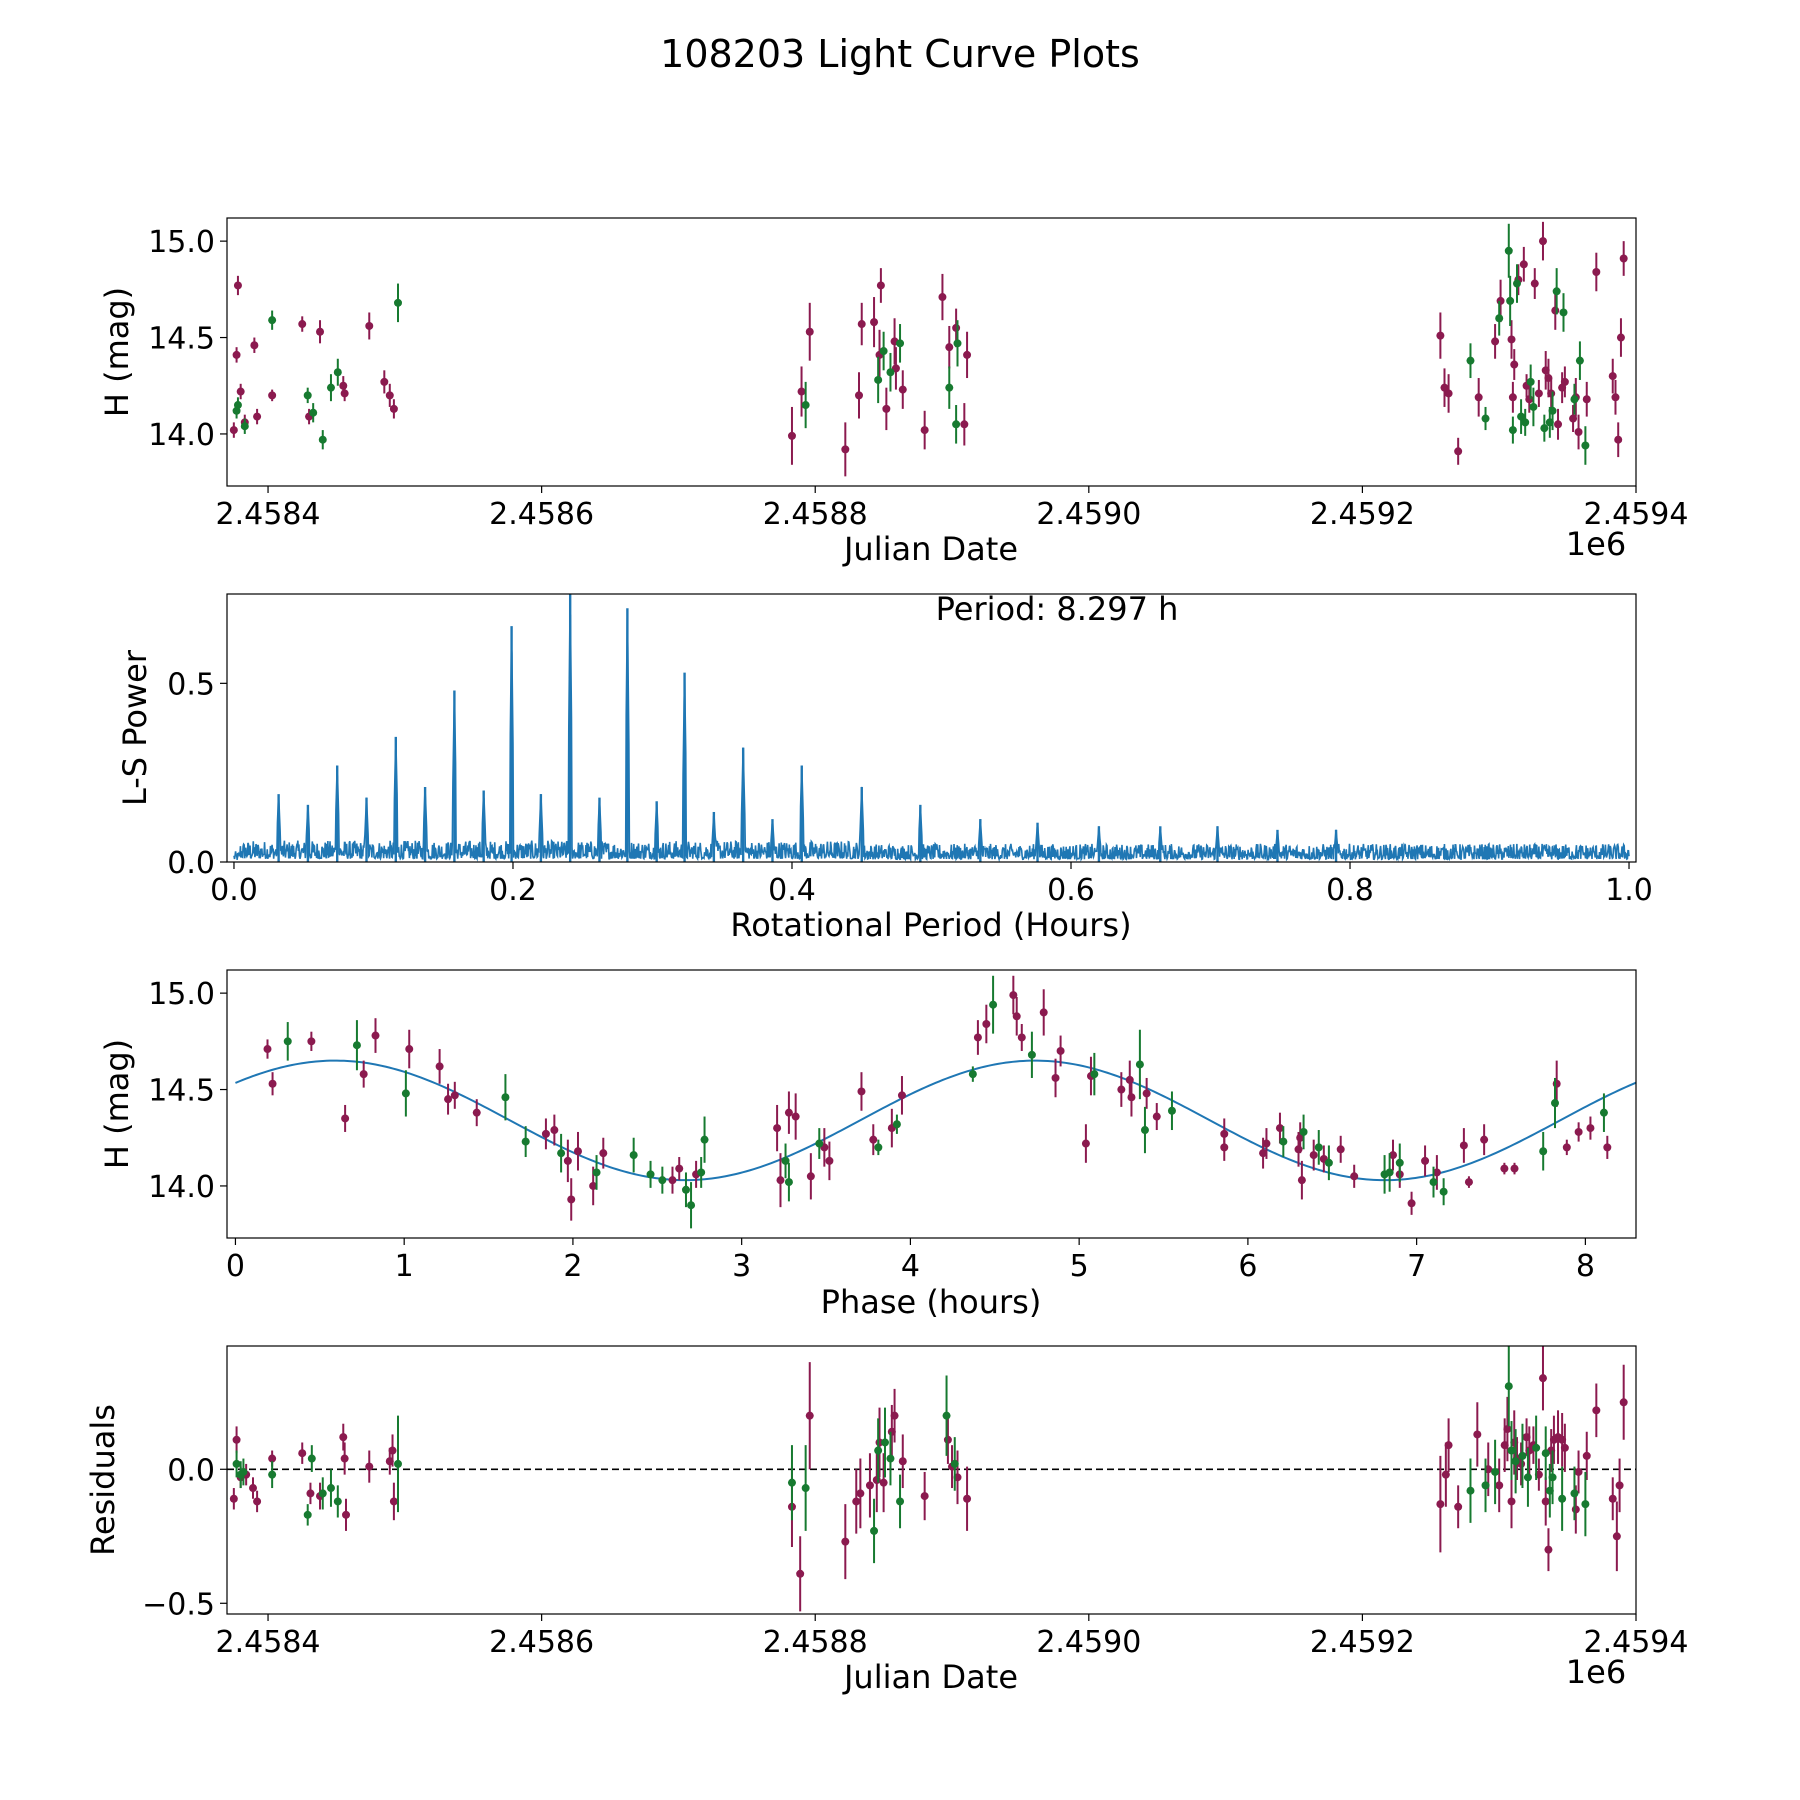  Describe the element at coordinates (181, 435) in the screenshot. I see `light-curve-y-tick-label: 14.0` at that location.